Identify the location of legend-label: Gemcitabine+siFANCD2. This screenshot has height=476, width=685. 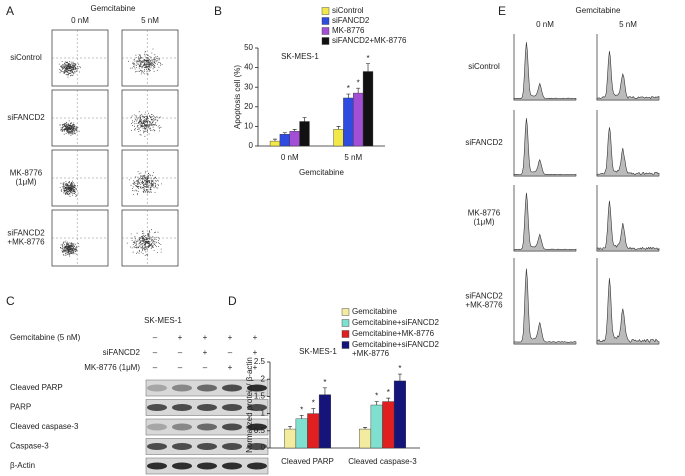
(395, 322).